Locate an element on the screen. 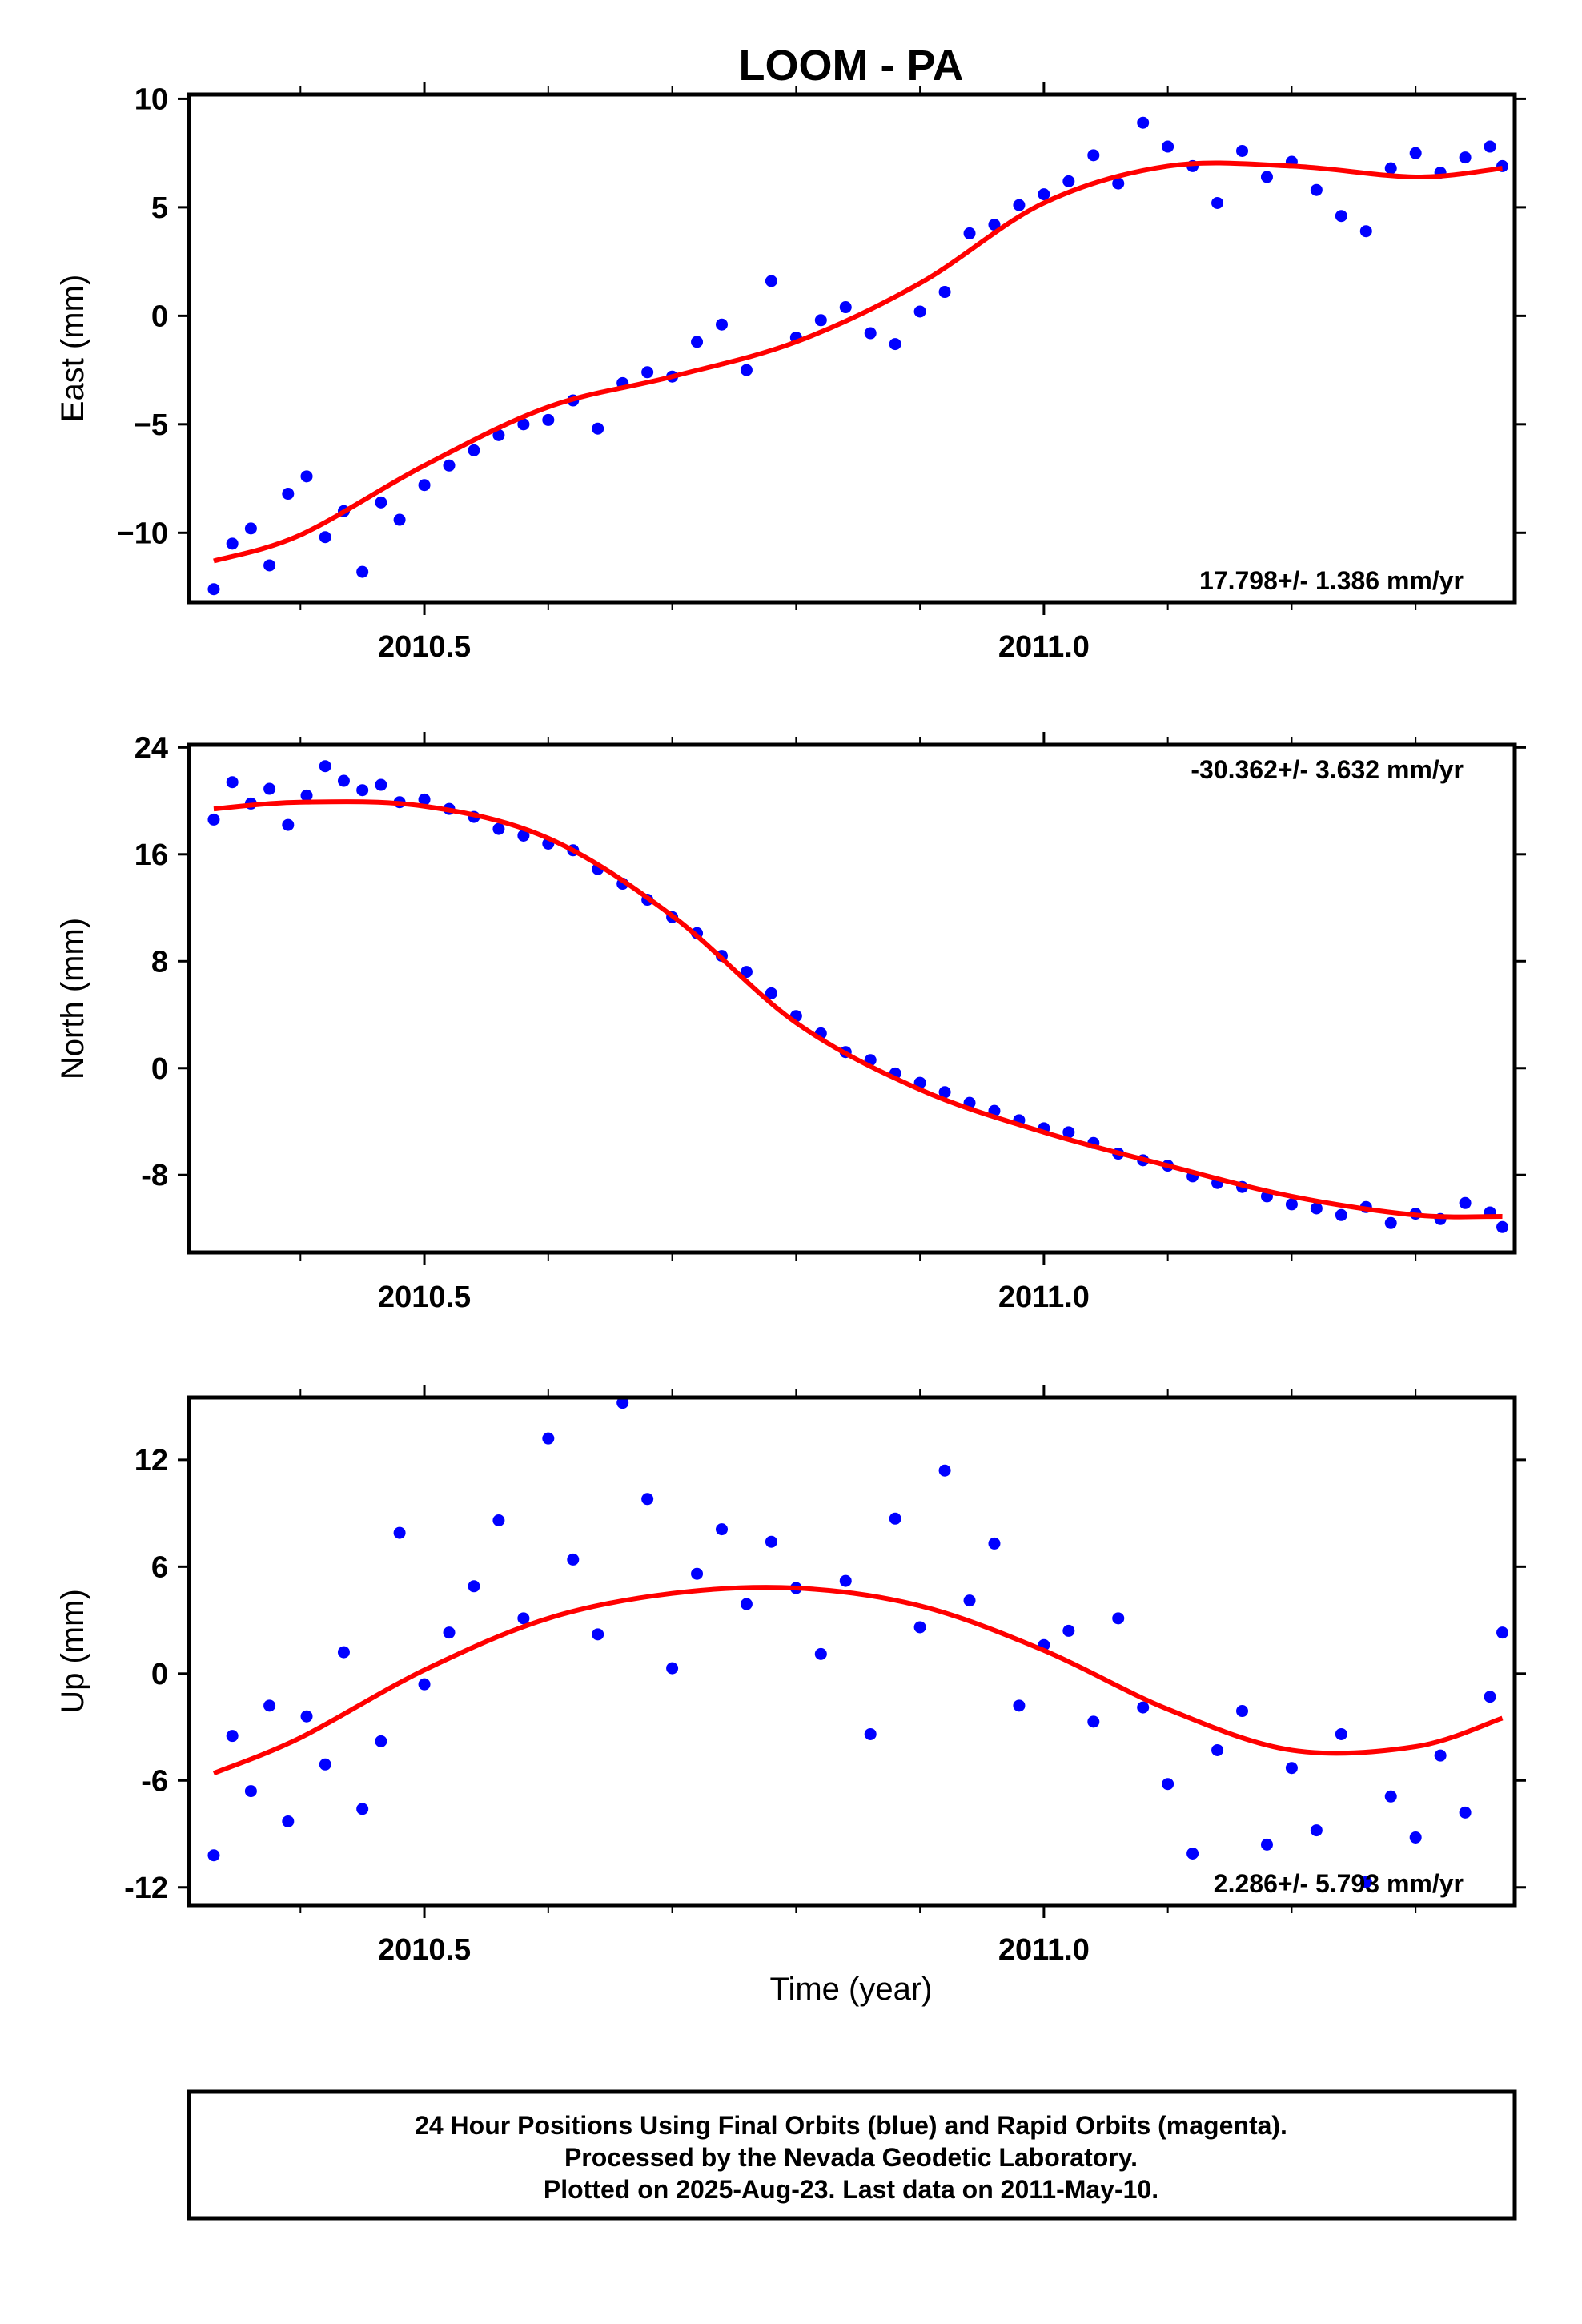  y-axis-label: North (mm) is located at coordinates (72, 999).